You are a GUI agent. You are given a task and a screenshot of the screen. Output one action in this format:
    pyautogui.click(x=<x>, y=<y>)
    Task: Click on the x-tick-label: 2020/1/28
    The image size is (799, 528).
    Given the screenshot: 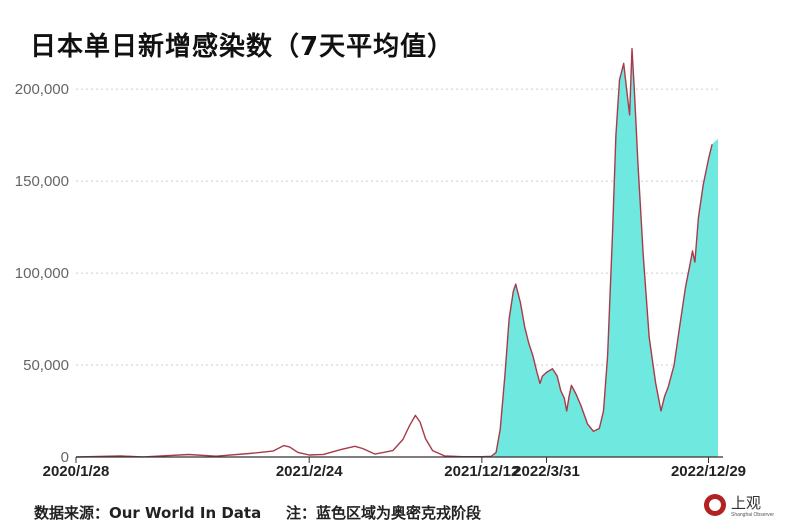 What is the action you would take?
    pyautogui.click(x=76, y=471)
    